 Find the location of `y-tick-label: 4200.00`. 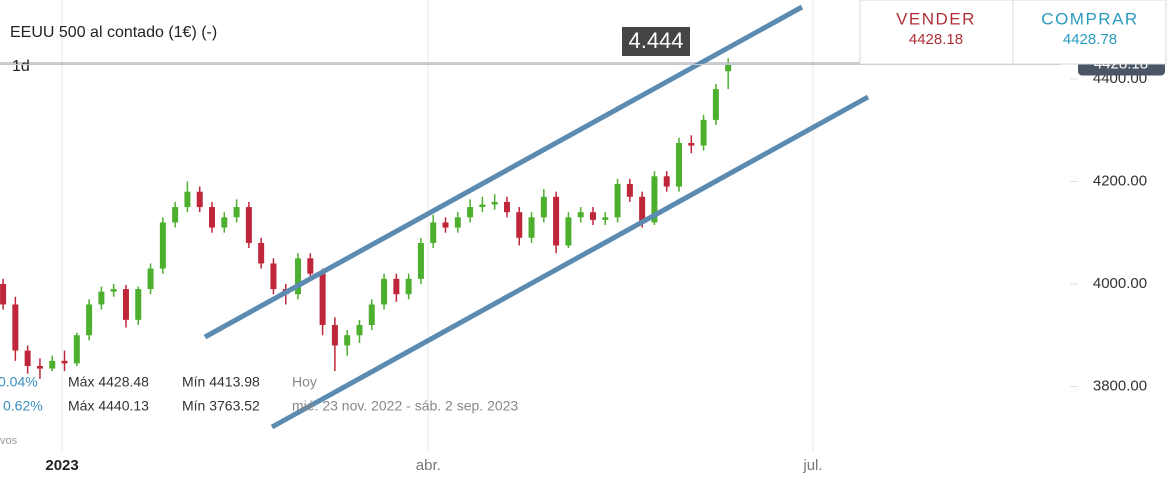

y-tick-label: 4200.00 is located at coordinates (1120, 180).